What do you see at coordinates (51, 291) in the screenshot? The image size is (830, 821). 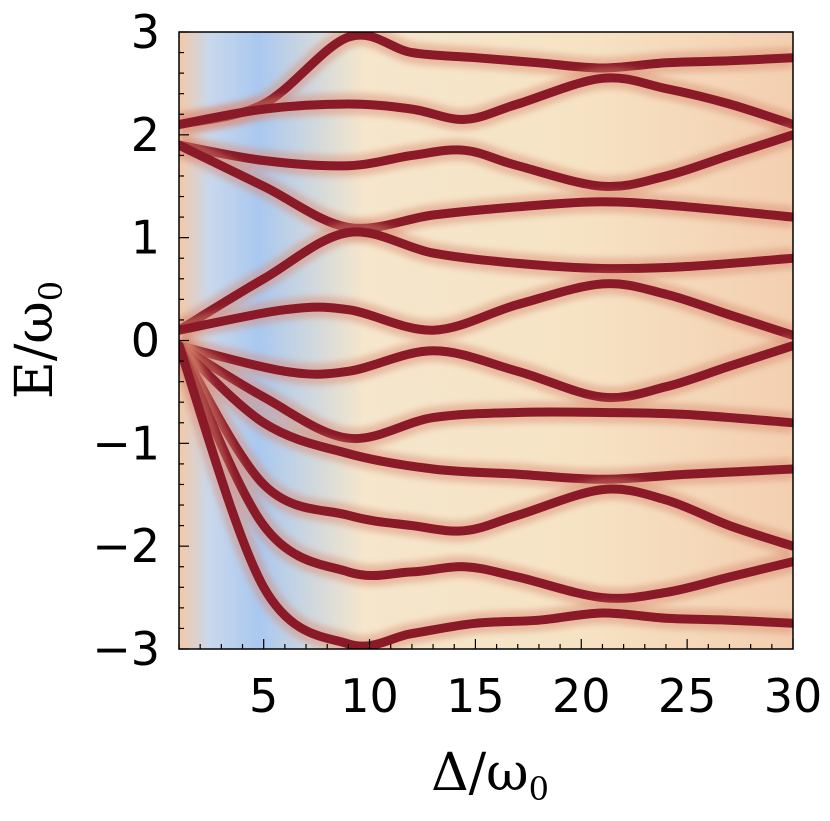 I see `y-axis-label-sub: 0` at bounding box center [51, 291].